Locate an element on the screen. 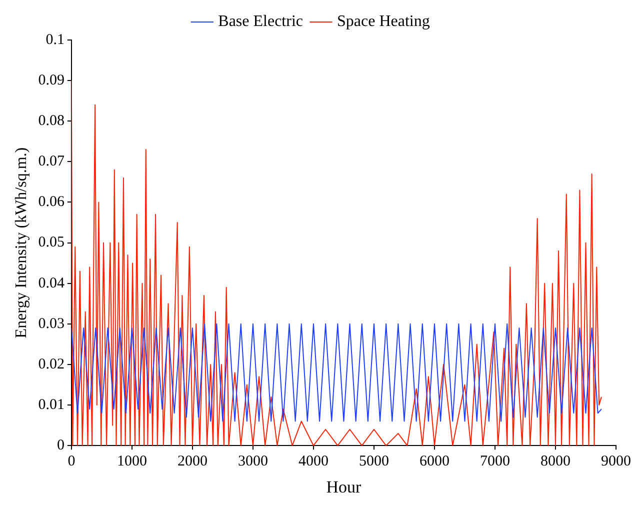 Image resolution: width=636 pixels, height=506 pixels. y-tick-label: 0.05 is located at coordinates (51, 242).